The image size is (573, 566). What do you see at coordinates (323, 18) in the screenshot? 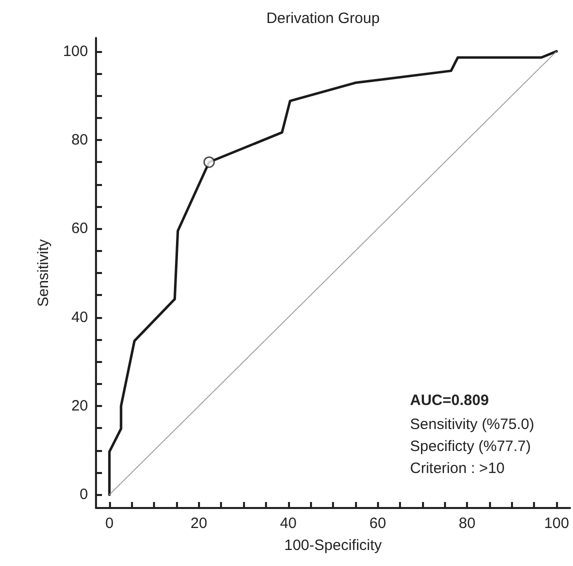
I see `chart-title: Derivation Group` at bounding box center [323, 18].